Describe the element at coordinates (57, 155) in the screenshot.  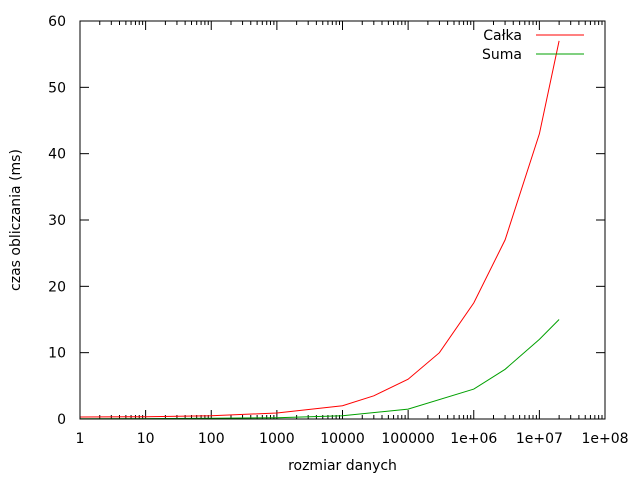
I see `y-tick-label: 40` at that location.